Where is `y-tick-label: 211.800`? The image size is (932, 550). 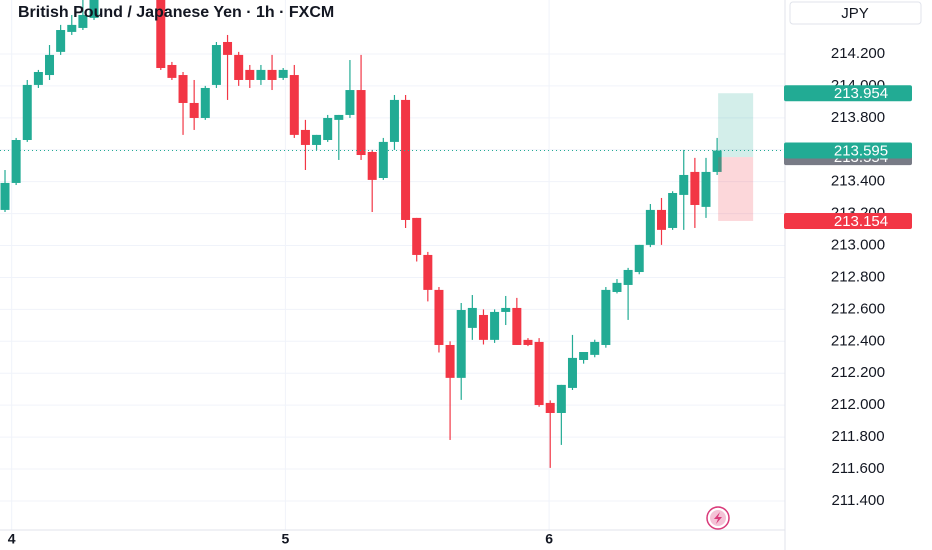
y-tick-label: 211.800 is located at coordinates (857, 436).